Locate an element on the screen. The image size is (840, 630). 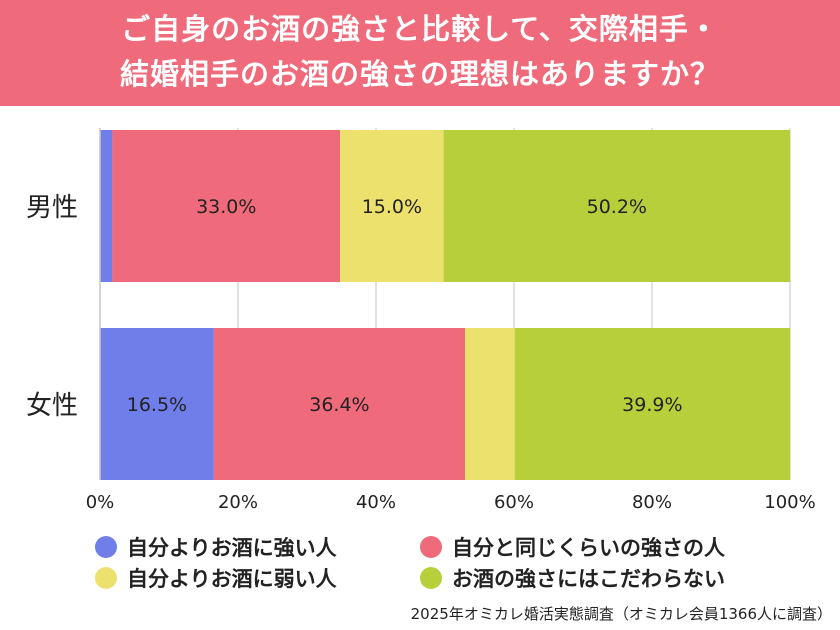
data-label-1-1: 36.4% is located at coordinates (339, 405).